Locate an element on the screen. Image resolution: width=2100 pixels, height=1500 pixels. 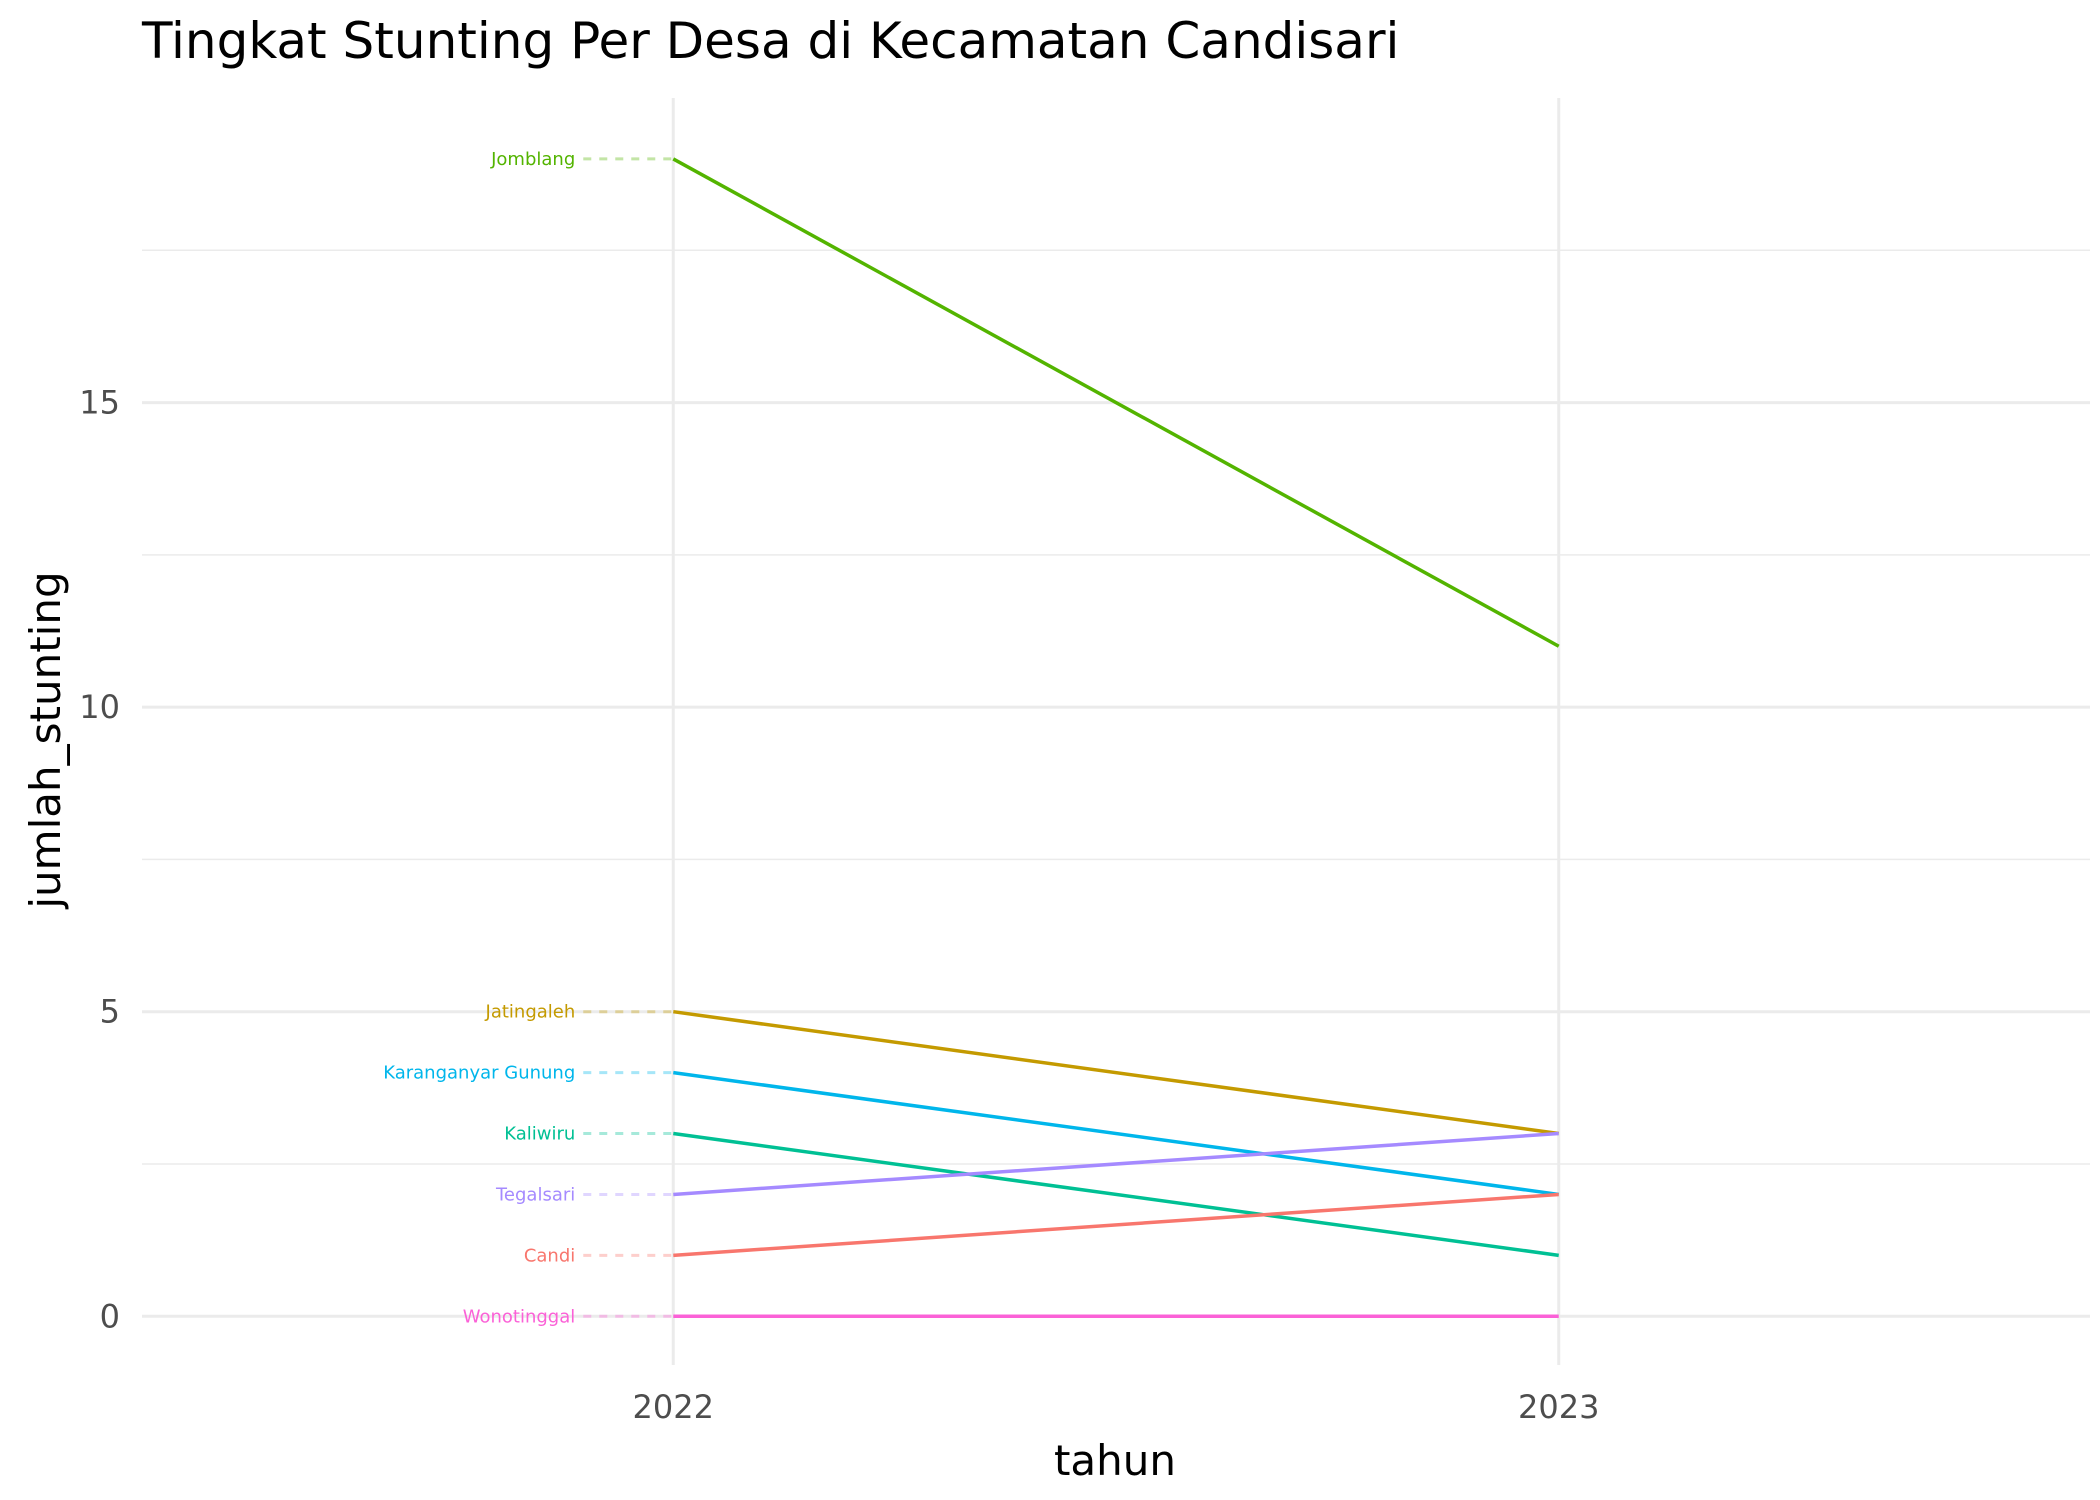
y-tick-label: 10 is located at coordinates (99, 707).